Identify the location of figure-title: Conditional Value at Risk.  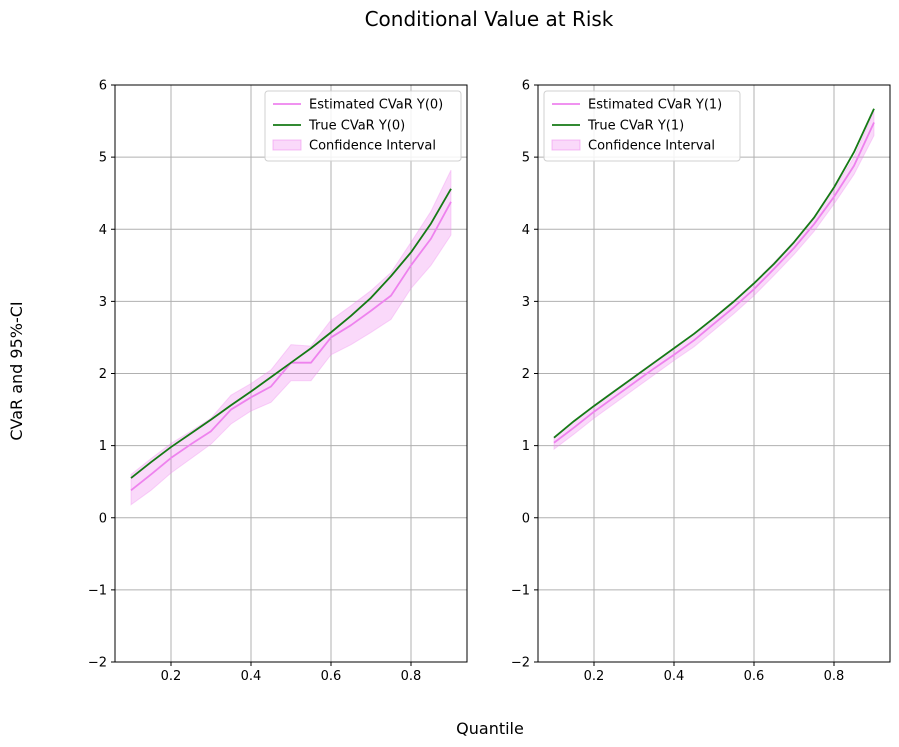
(489, 19).